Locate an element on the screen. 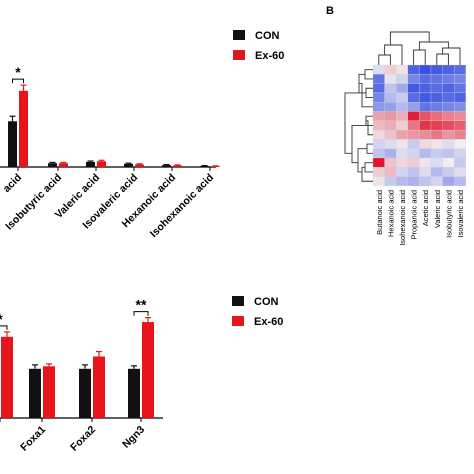 This screenshot has height=474, width=474. heatmap-column-label: Valeric acid is located at coordinates (437, 209).